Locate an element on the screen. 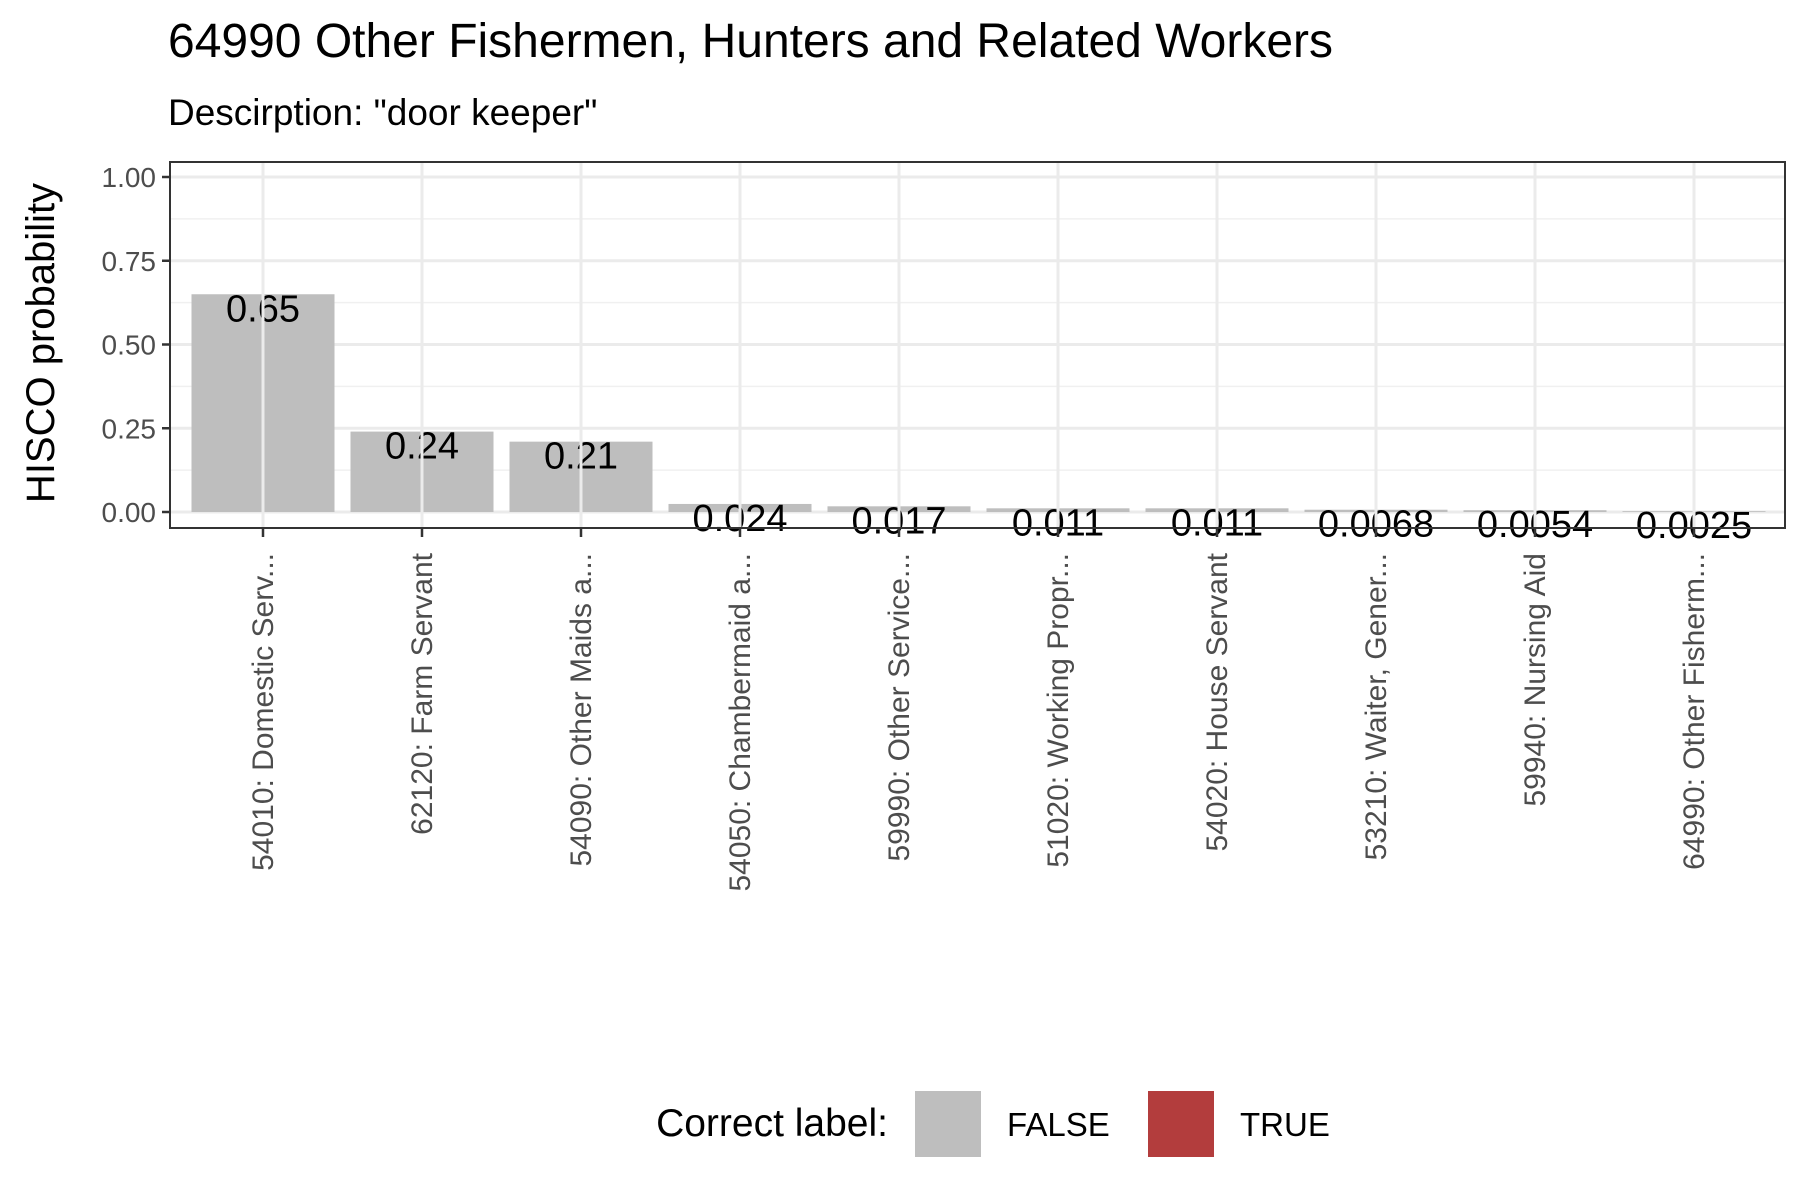  legend: Correct label: FALSE TRUE is located at coordinates (993, 1124).